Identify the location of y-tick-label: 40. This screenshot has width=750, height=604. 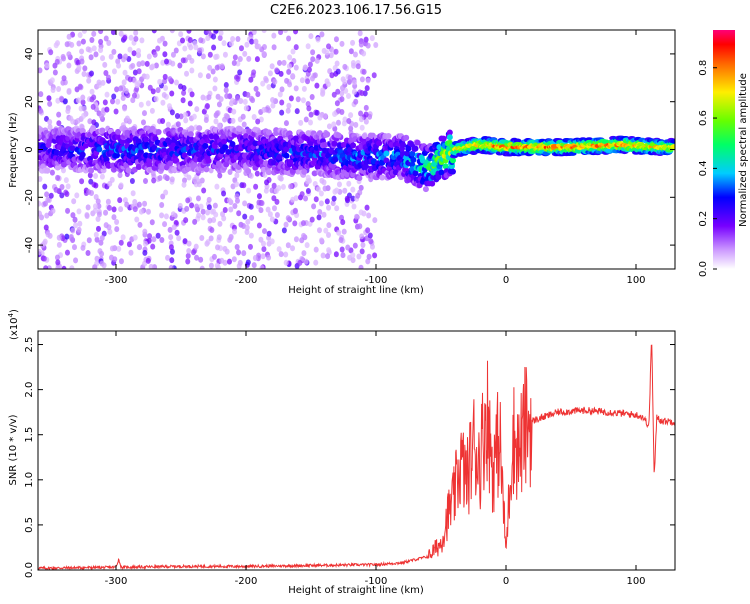
(29, 54).